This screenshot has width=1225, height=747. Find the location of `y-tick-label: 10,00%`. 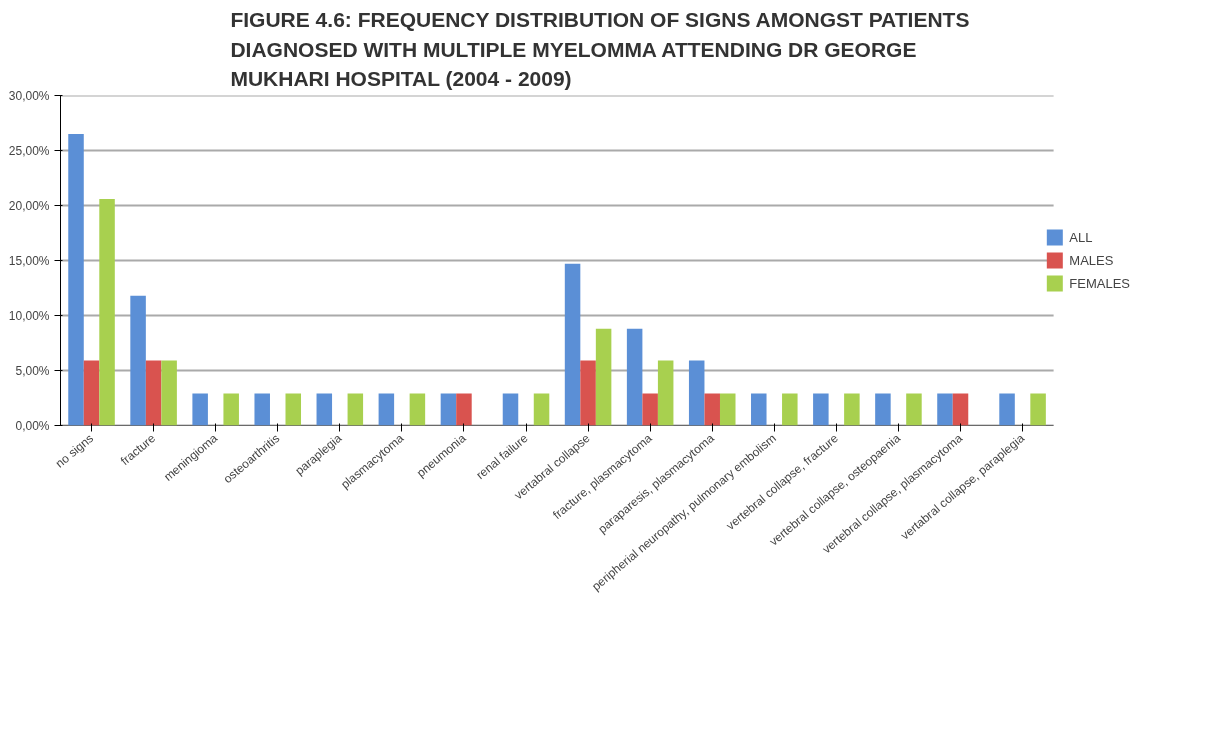

y-tick-label: 10,00% is located at coordinates (29, 315).